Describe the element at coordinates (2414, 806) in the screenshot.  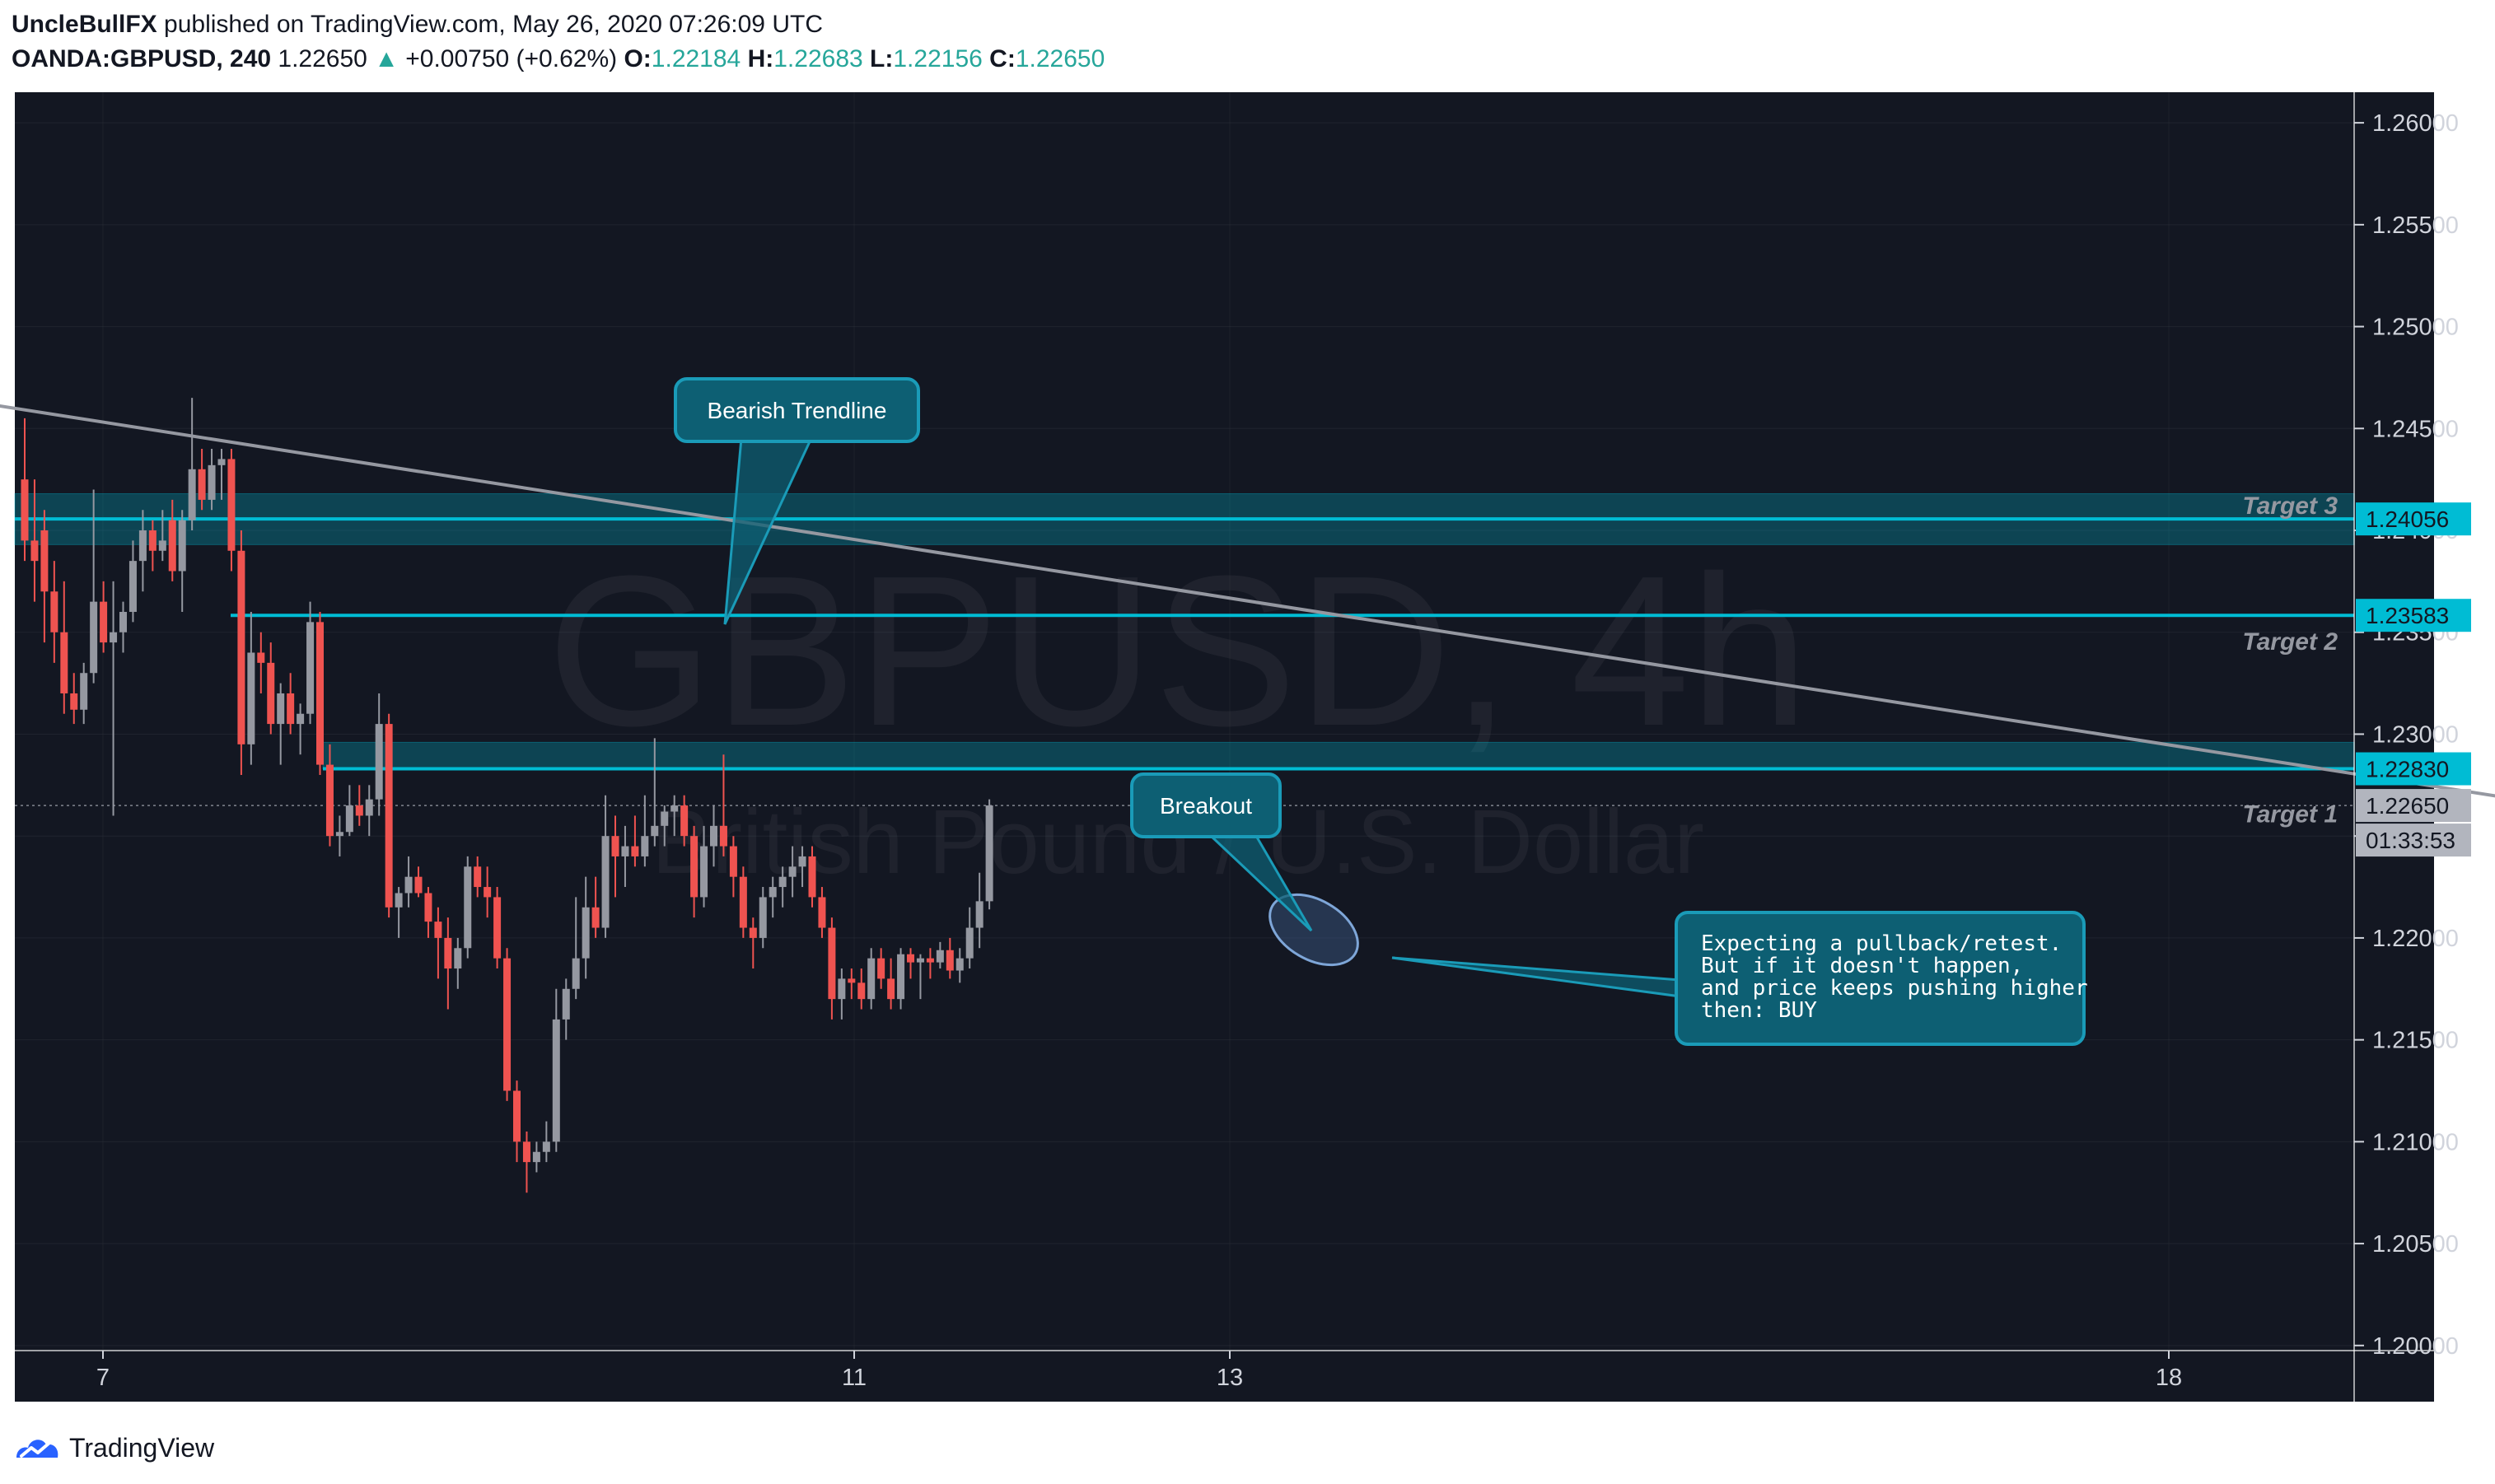
I see `last-price-tag` at that location.